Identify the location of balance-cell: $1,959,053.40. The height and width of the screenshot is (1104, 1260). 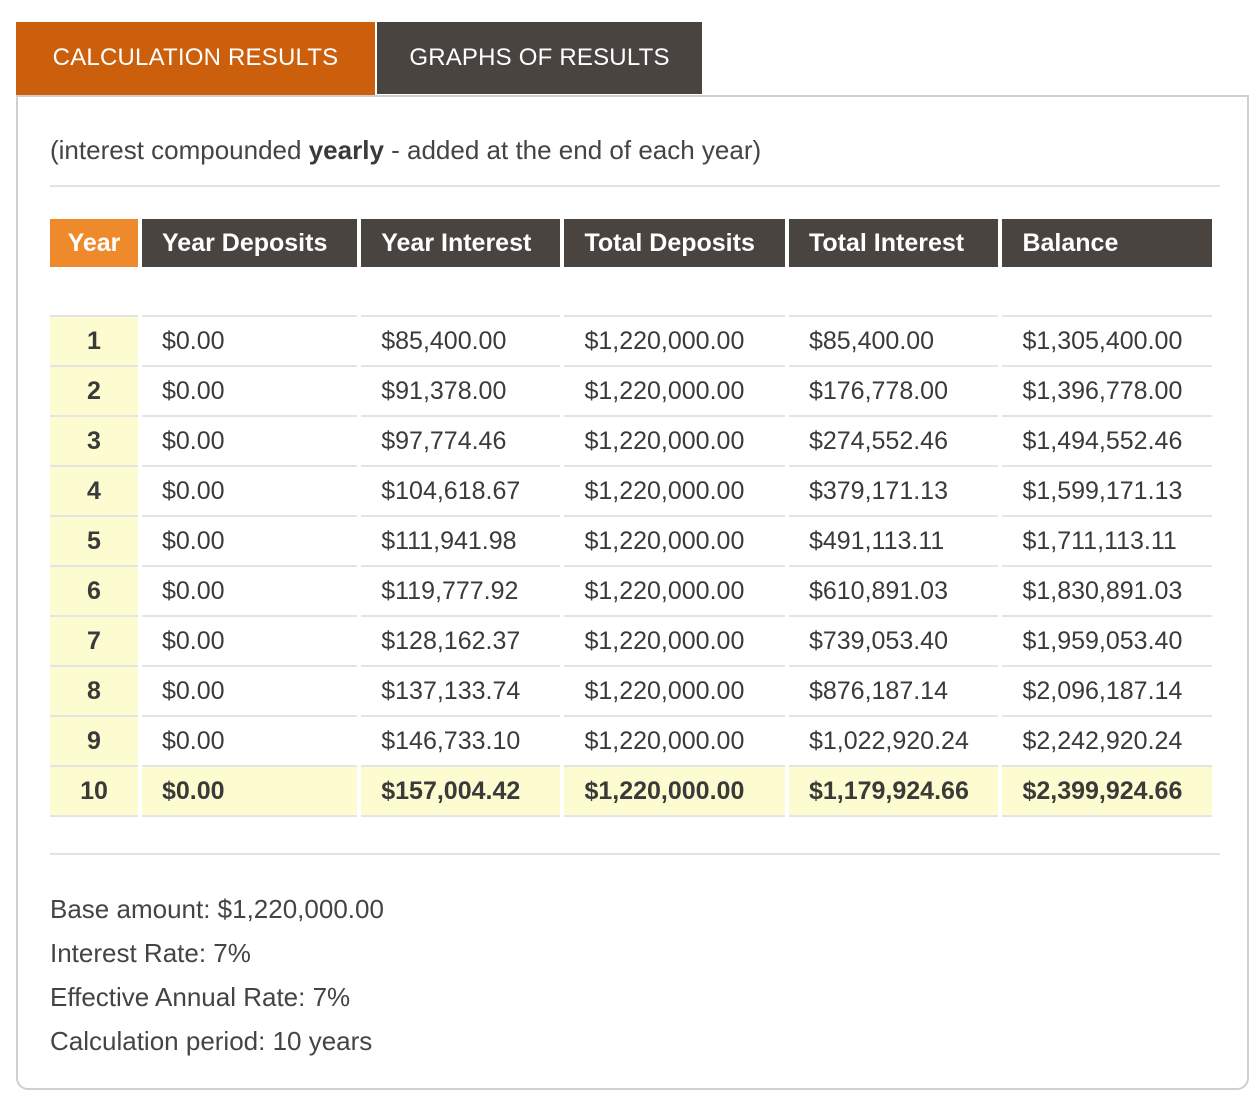
(1107, 642).